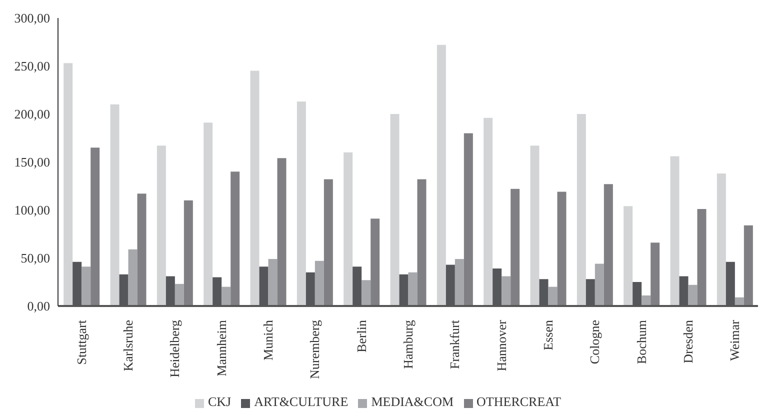 This screenshot has width=762, height=417. Describe the element at coordinates (38, 306) in the screenshot. I see `y-tick-label: 0,00` at that location.